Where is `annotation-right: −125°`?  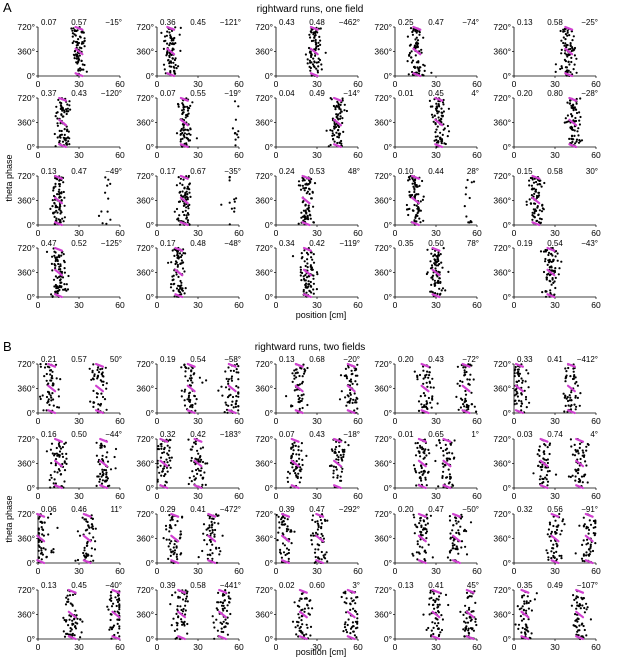 annotation-right: −125° is located at coordinates (111, 243).